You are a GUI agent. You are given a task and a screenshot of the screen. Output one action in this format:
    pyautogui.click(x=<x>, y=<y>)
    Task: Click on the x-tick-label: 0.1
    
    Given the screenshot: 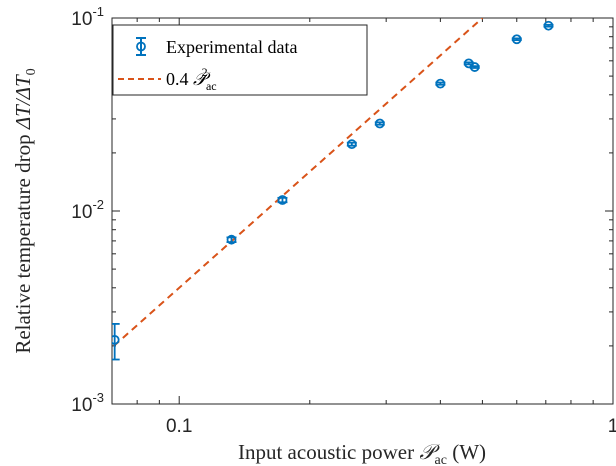 What is the action you would take?
    pyautogui.click(x=179, y=426)
    